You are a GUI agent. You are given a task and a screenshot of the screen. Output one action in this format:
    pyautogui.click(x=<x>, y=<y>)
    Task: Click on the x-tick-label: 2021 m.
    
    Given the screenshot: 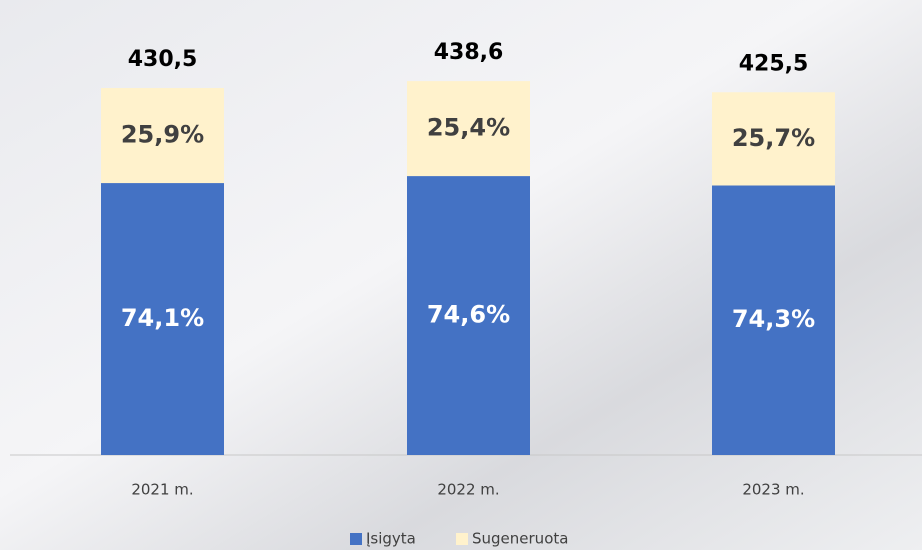 What is the action you would take?
    pyautogui.click(x=162, y=490)
    